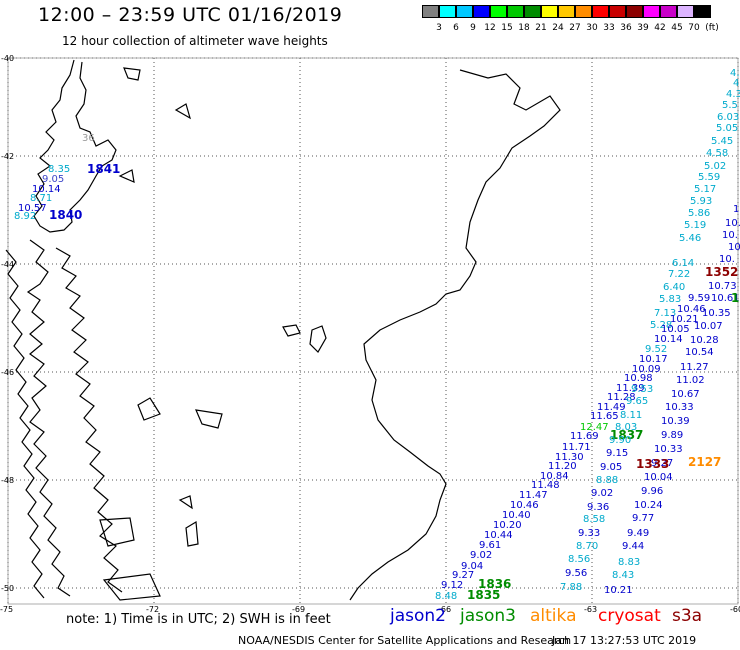  What do you see at coordinates (733, 94) in the screenshot?
I see `wave-height-value: 4.3` at bounding box center [733, 94].